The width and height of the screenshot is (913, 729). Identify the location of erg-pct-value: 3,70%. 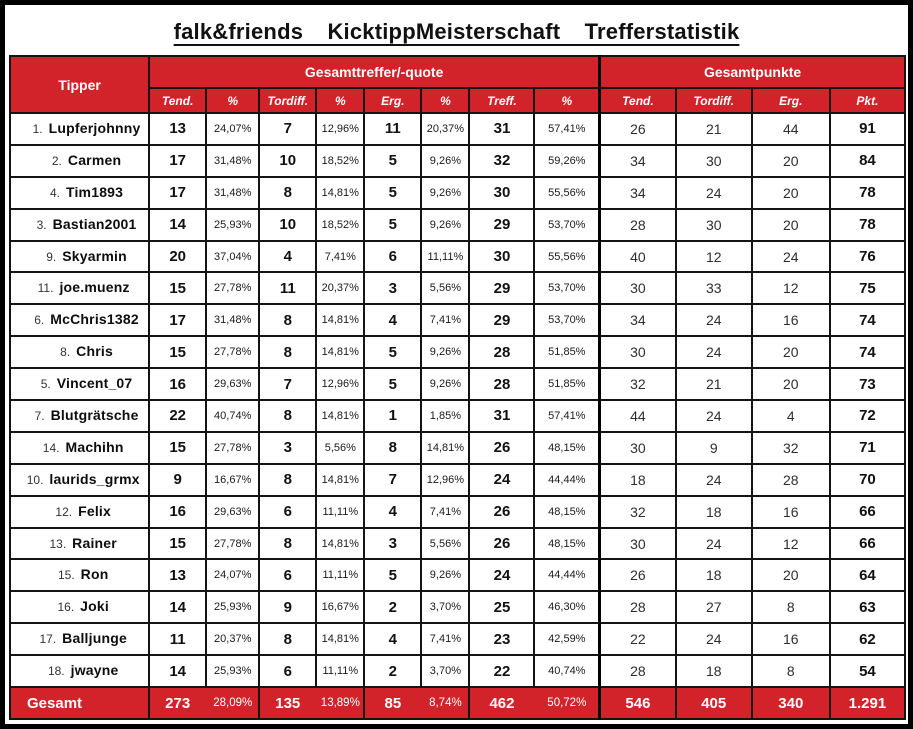
(445, 671).